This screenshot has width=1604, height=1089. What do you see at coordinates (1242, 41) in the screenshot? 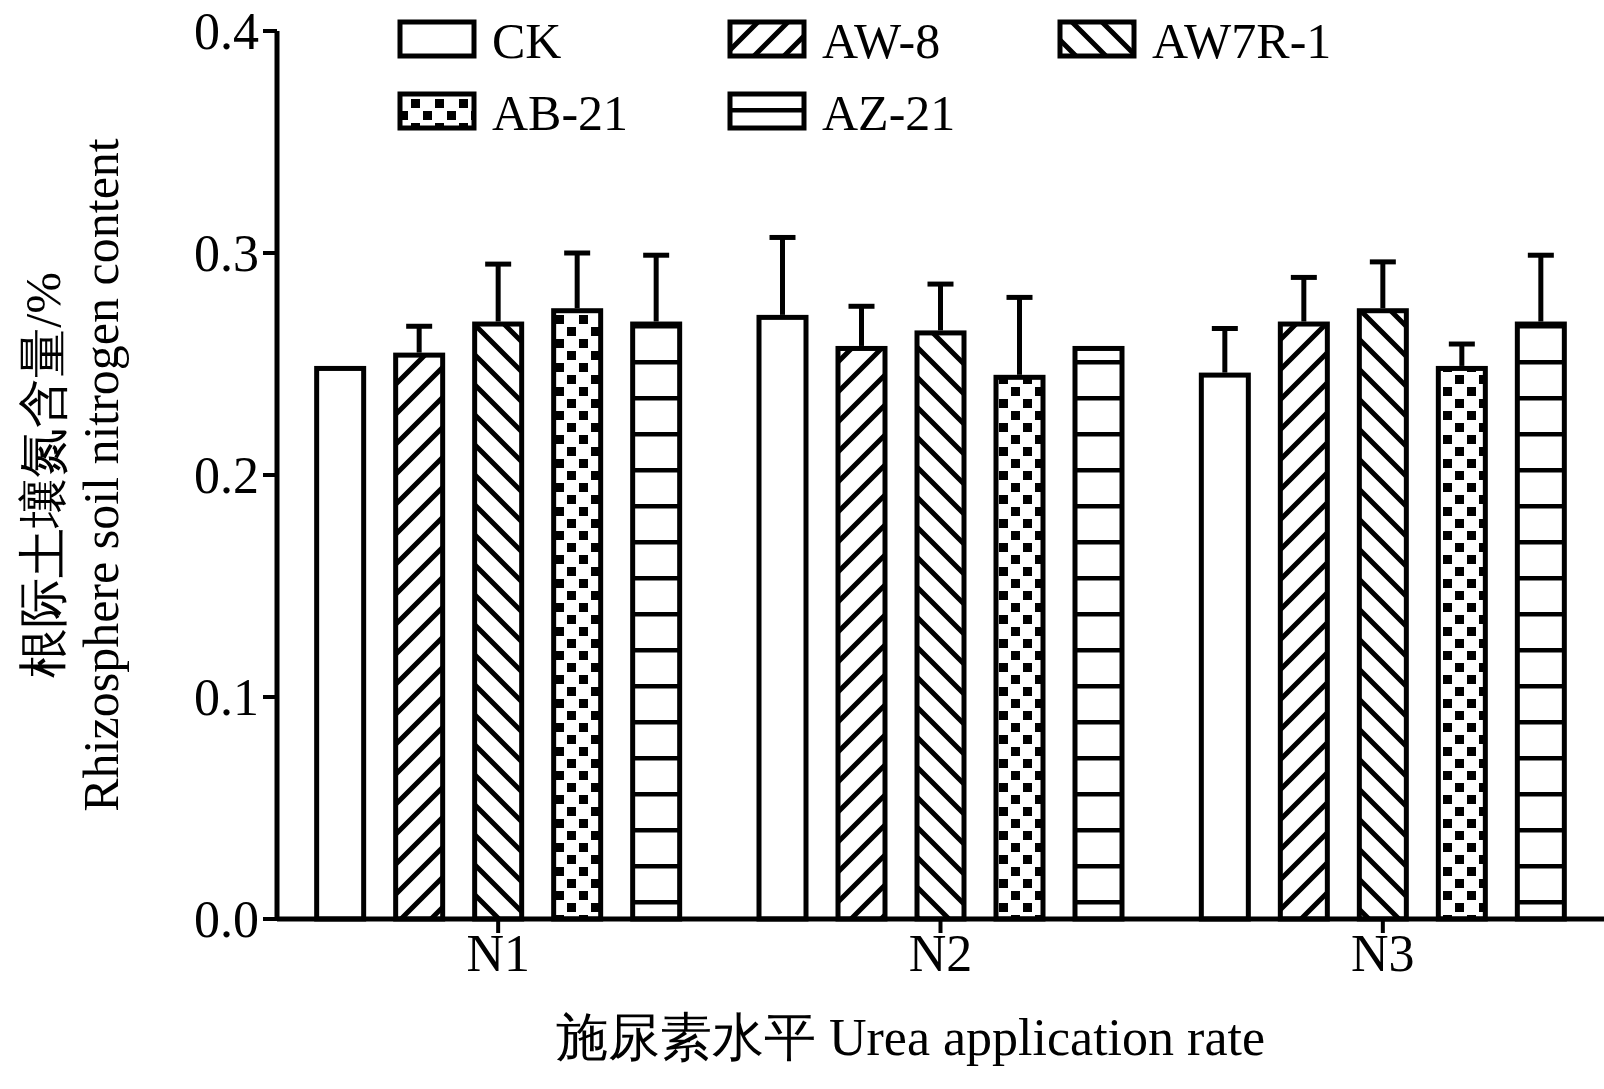
I see `legend-label: AW7R-1` at bounding box center [1242, 41].